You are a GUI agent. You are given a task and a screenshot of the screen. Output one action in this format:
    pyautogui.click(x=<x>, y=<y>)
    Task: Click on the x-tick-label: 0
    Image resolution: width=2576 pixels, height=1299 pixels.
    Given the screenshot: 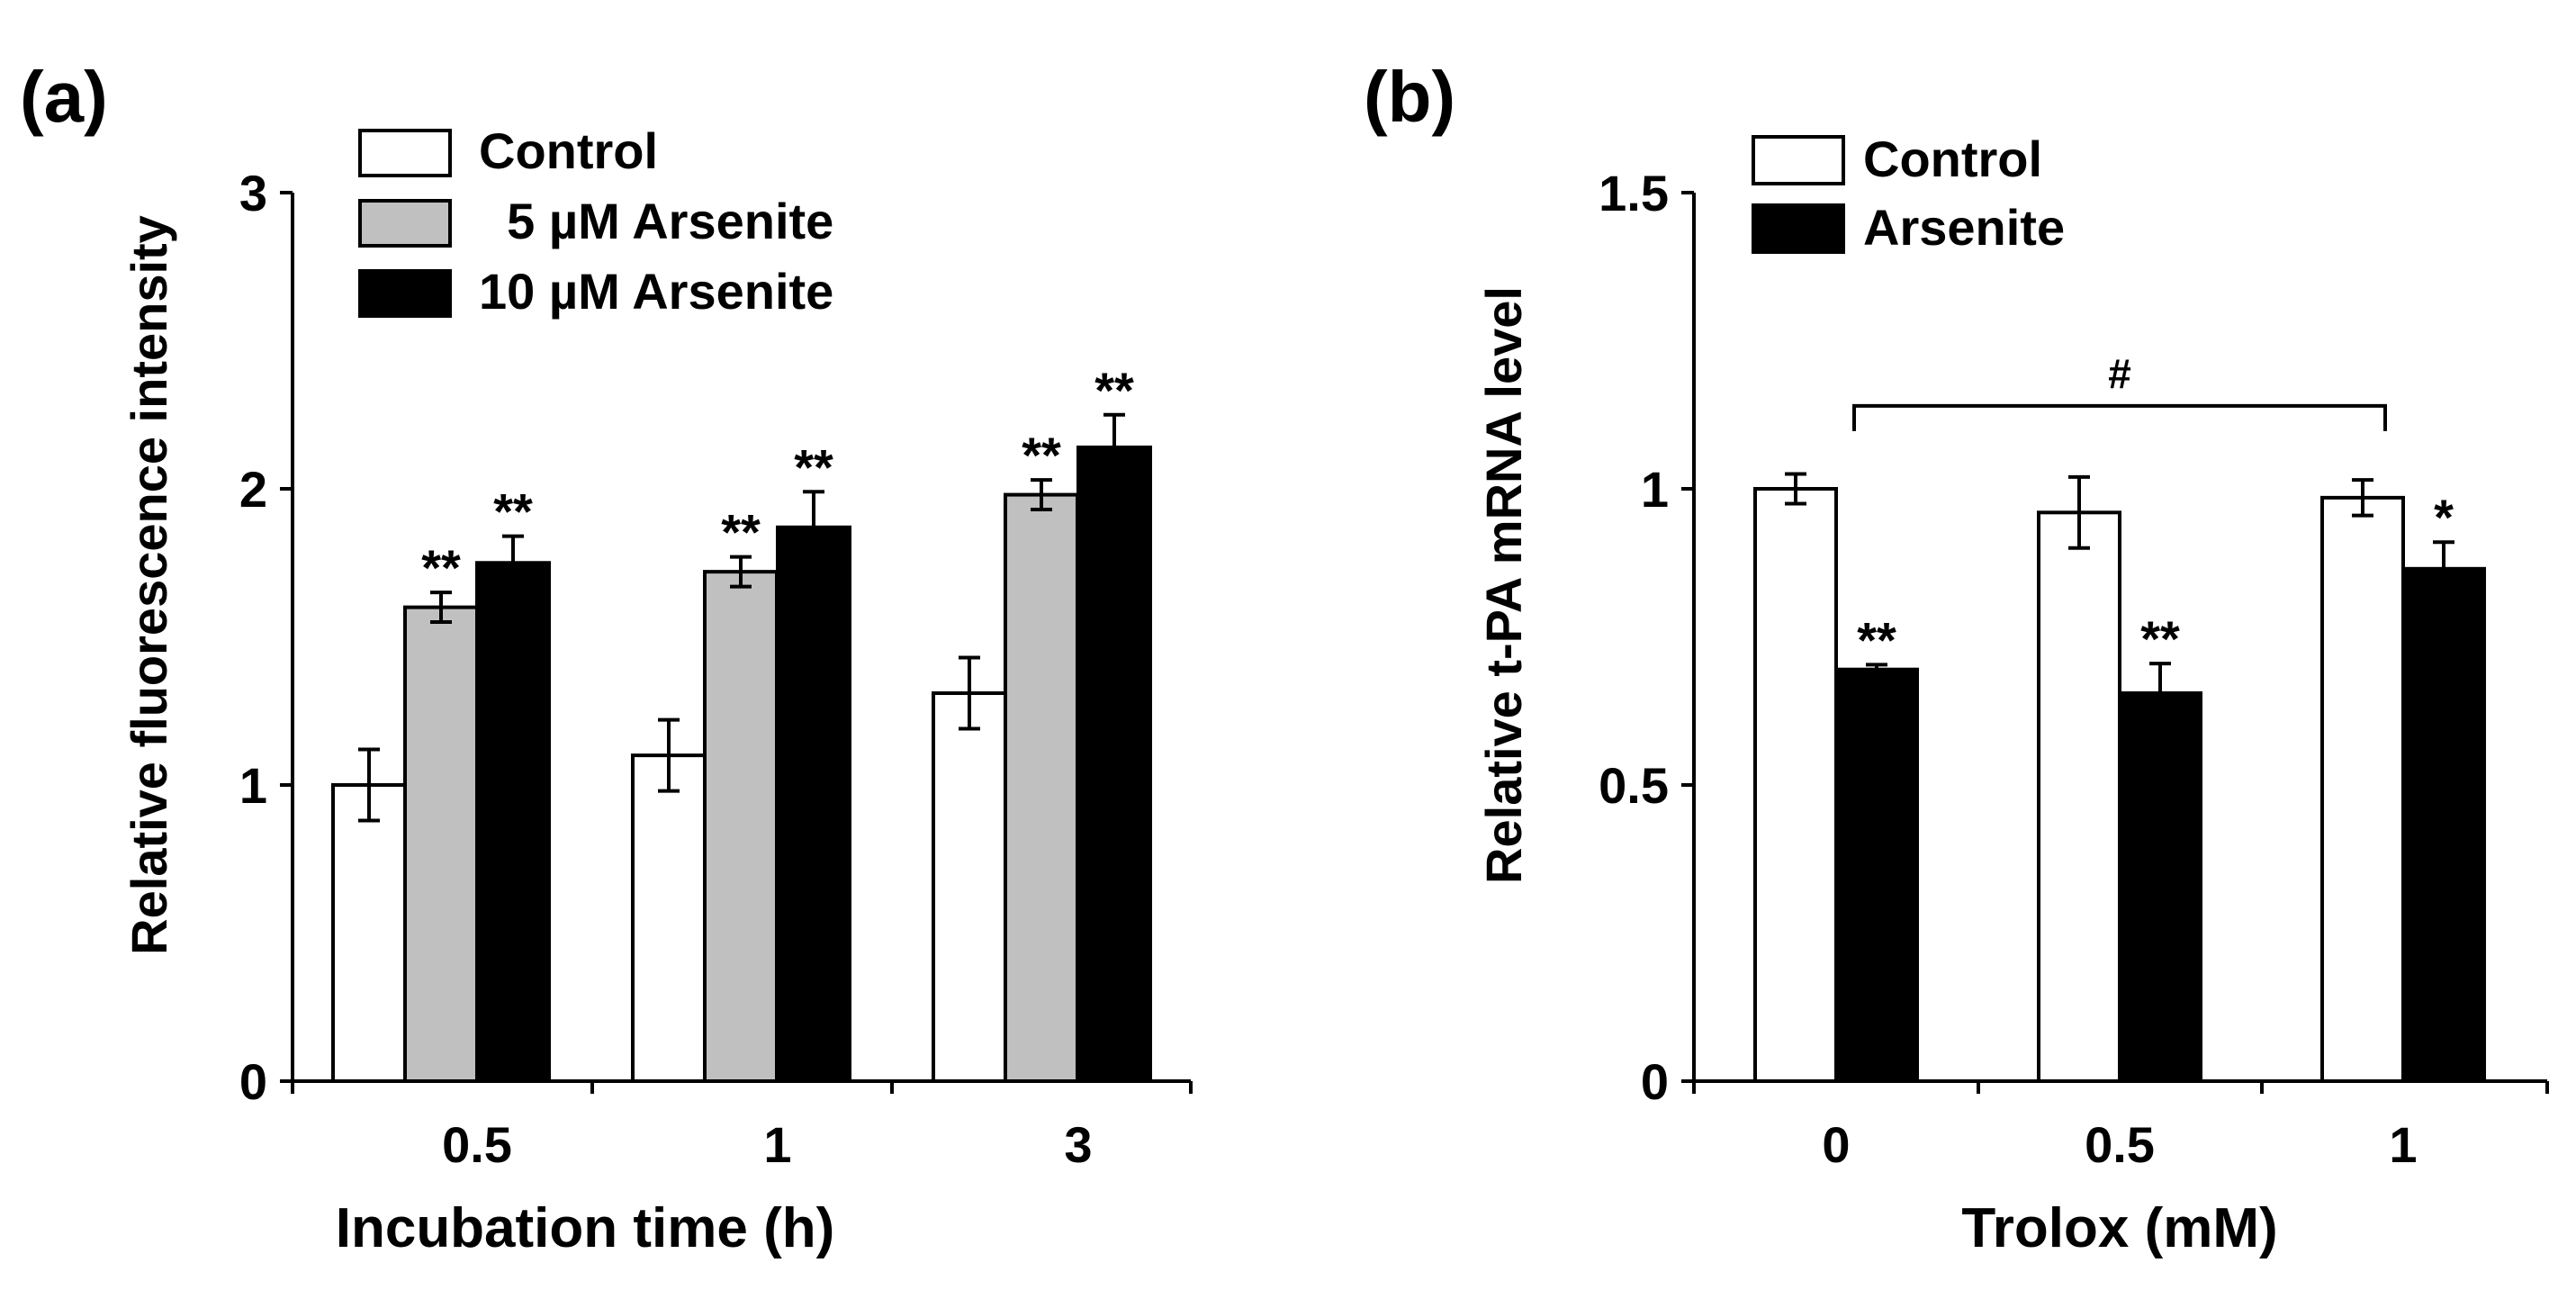 What is the action you would take?
    pyautogui.click(x=1836, y=1144)
    